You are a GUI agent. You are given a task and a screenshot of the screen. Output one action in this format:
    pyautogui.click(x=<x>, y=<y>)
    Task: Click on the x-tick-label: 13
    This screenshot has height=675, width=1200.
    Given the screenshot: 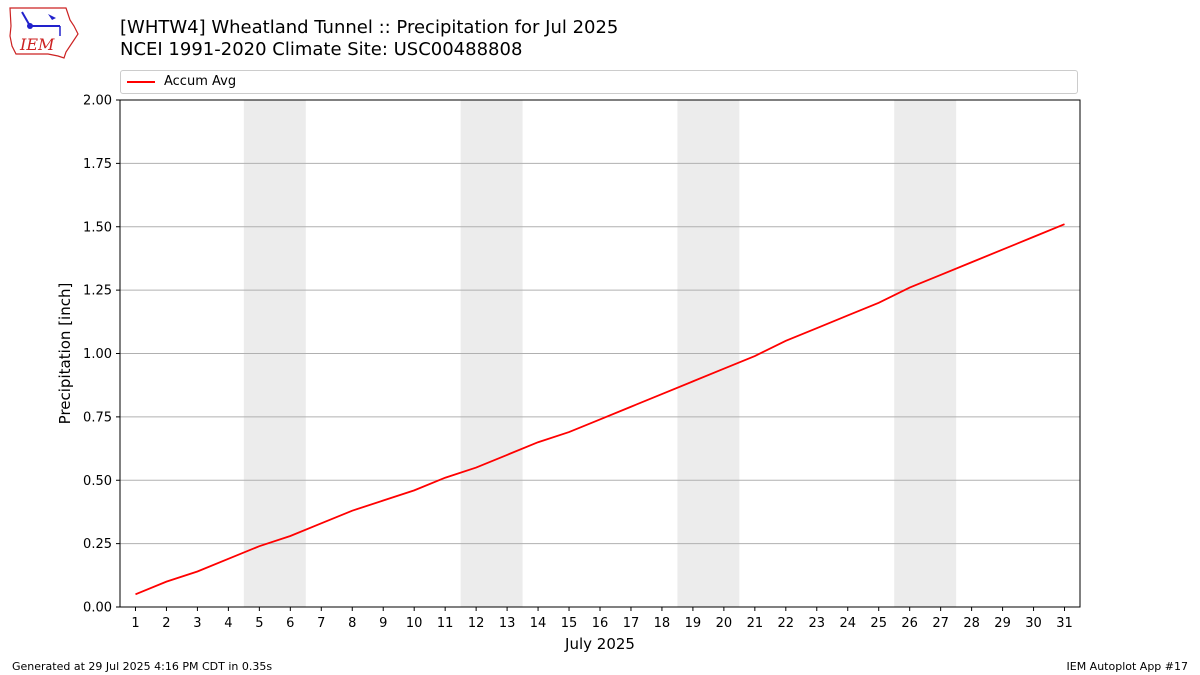 What is the action you would take?
    pyautogui.click(x=507, y=623)
    